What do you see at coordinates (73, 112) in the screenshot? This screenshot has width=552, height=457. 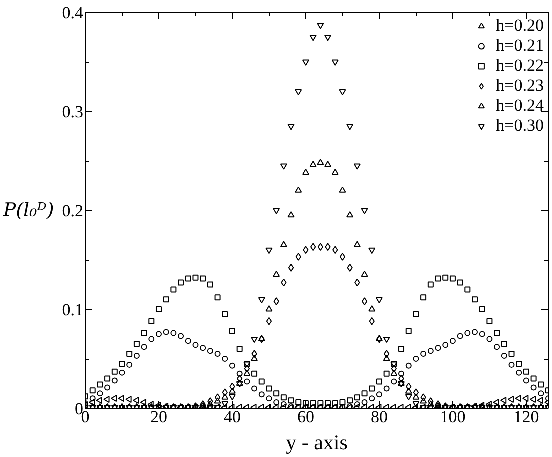 I see `y-tick-label: 0.3` at bounding box center [73, 112].